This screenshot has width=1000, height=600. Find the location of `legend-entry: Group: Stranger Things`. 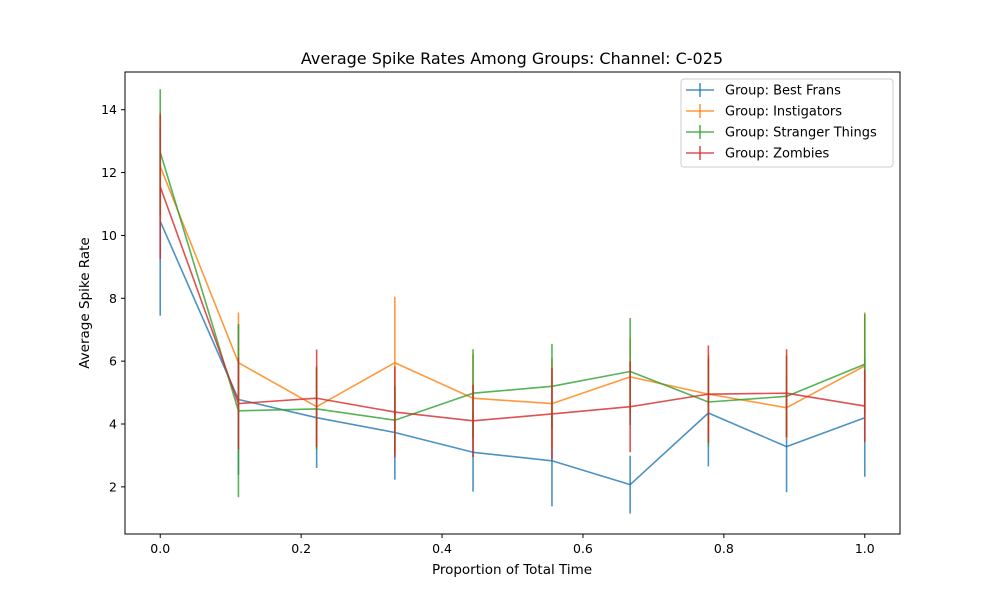

legend-entry: Group: Stranger Things is located at coordinates (781, 133).